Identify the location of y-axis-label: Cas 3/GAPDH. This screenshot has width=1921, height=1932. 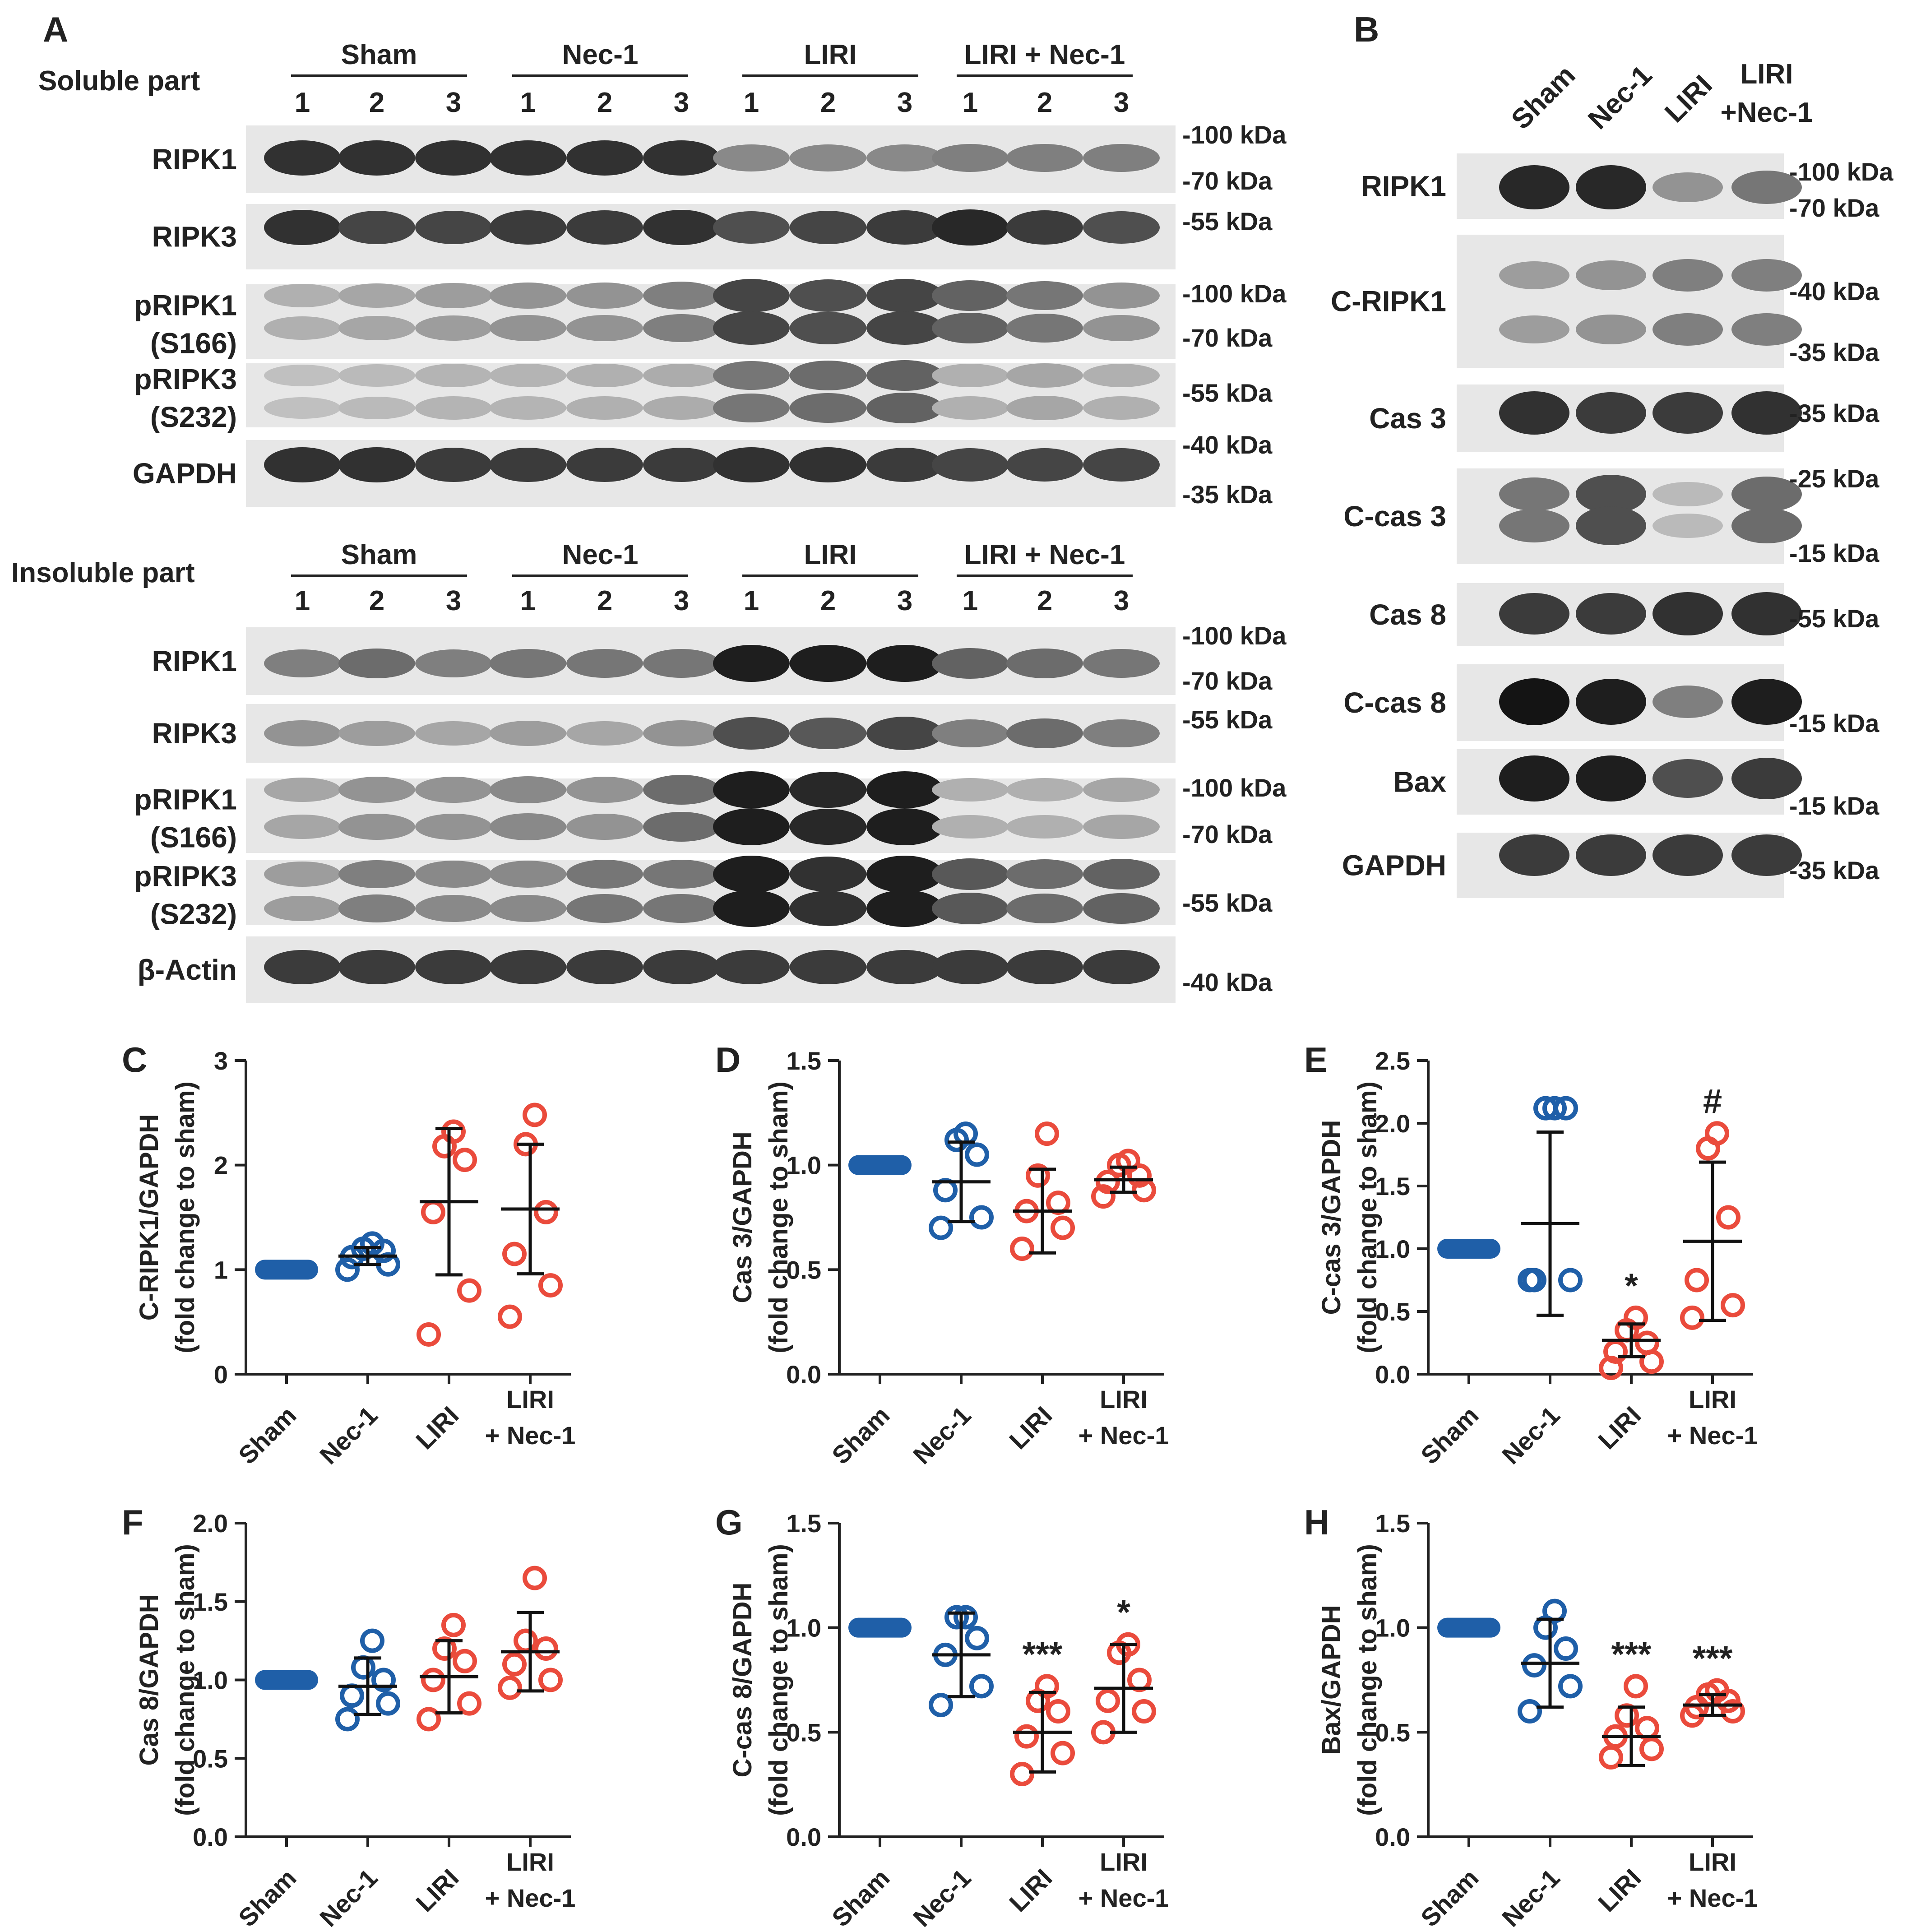
(742, 1217).